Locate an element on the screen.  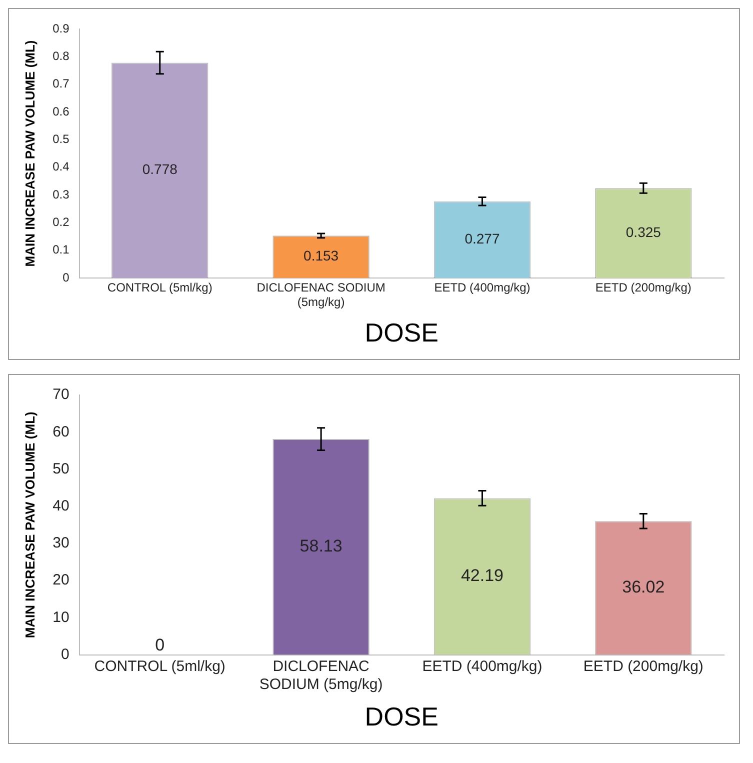
y-tick-label: 10 is located at coordinates (61, 617).